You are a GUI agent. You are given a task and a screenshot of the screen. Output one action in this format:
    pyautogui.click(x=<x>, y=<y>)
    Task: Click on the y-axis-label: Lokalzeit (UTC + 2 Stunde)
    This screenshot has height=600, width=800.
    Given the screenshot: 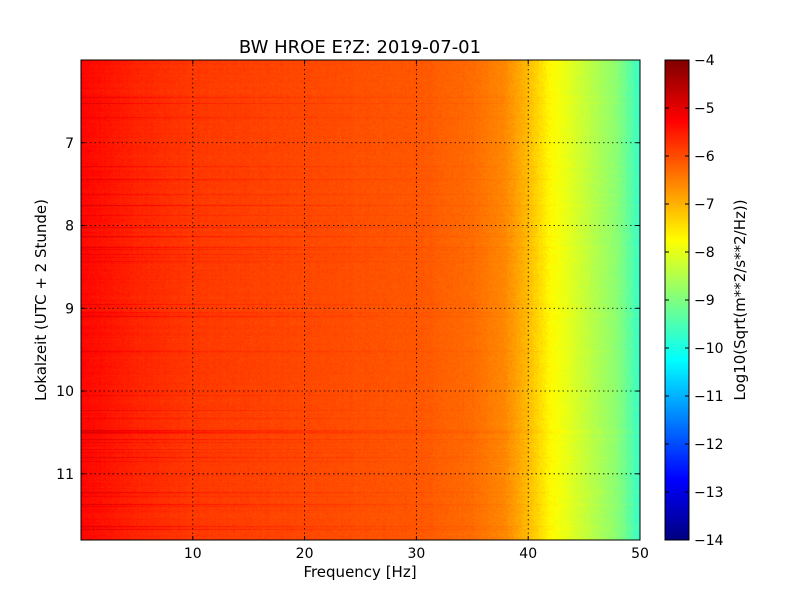 What is the action you would take?
    pyautogui.click(x=41, y=300)
    